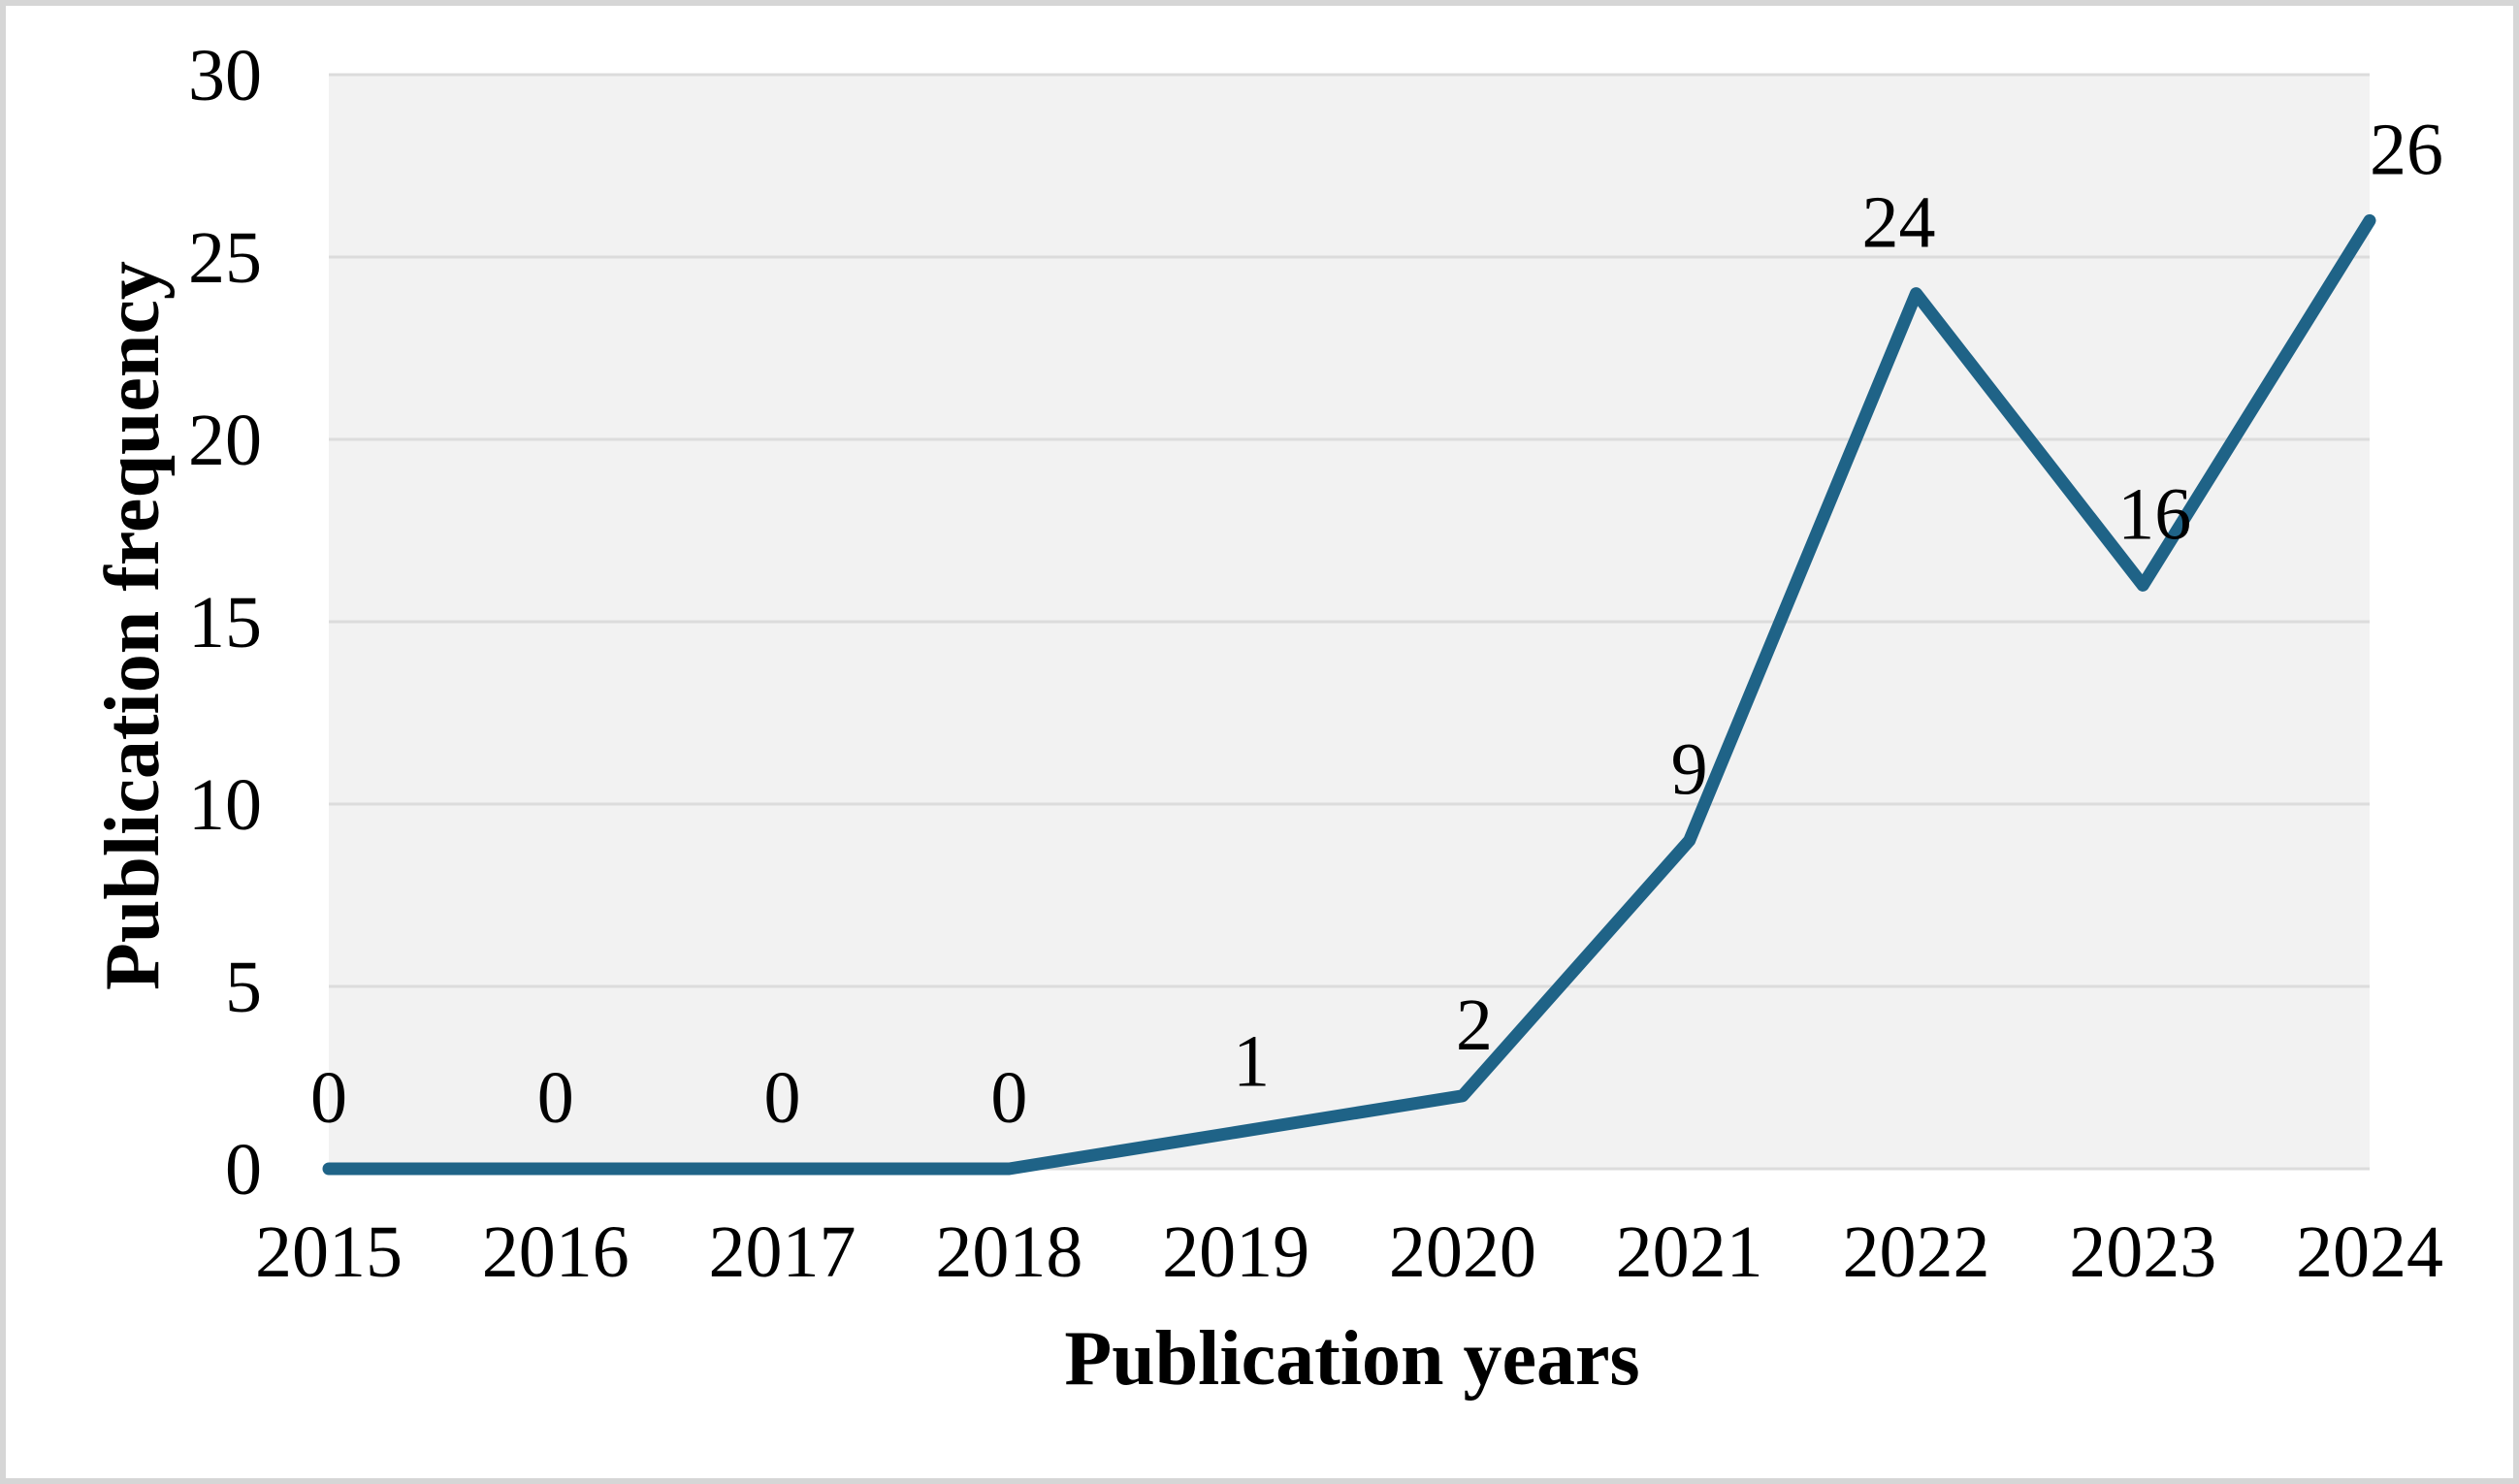  I want to click on x-tick-label: 2017, so click(782, 1252).